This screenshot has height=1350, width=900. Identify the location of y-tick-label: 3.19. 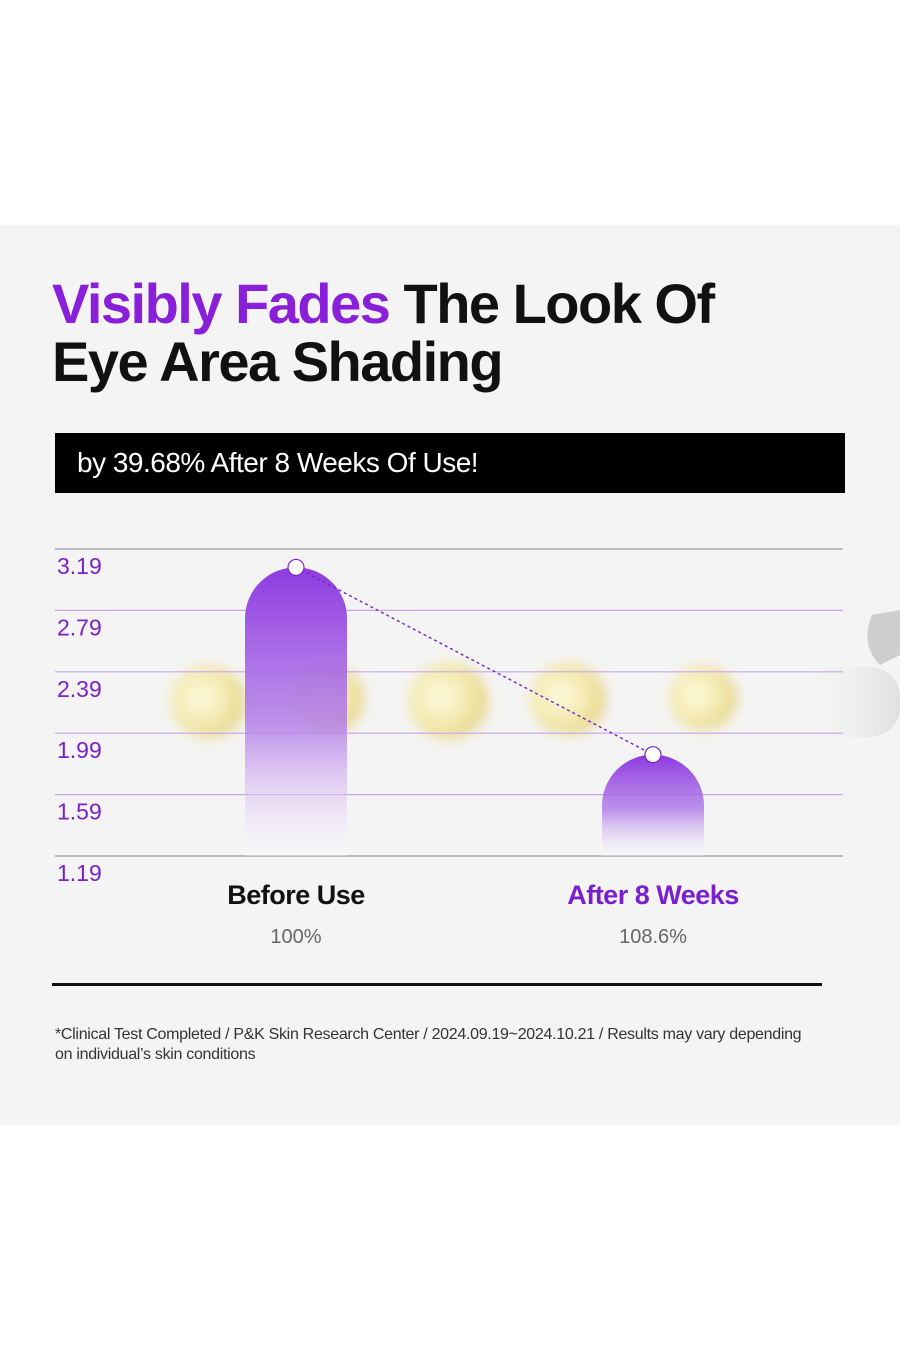
(79, 566).